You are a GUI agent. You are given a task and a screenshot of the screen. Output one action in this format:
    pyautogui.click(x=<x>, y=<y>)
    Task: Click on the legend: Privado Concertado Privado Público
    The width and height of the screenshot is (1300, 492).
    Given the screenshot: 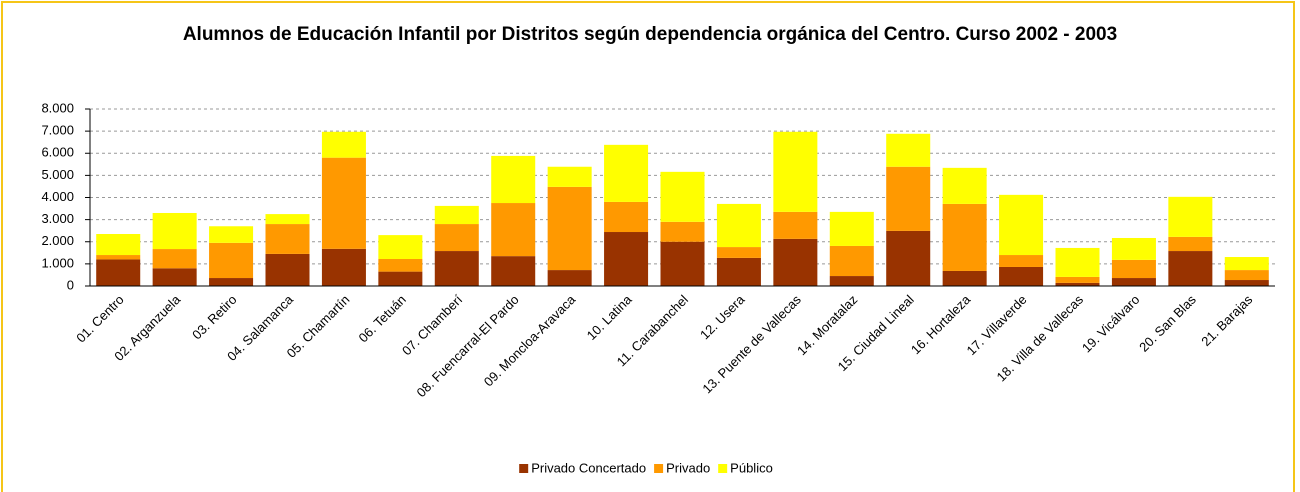 What is the action you would take?
    pyautogui.click(x=646, y=467)
    